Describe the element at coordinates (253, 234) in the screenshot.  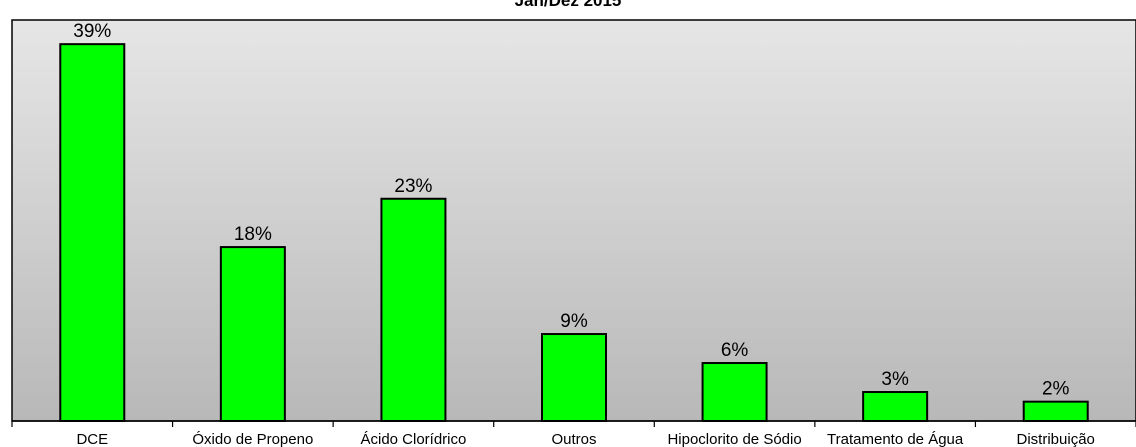
I see `data-label: 18%` at that location.